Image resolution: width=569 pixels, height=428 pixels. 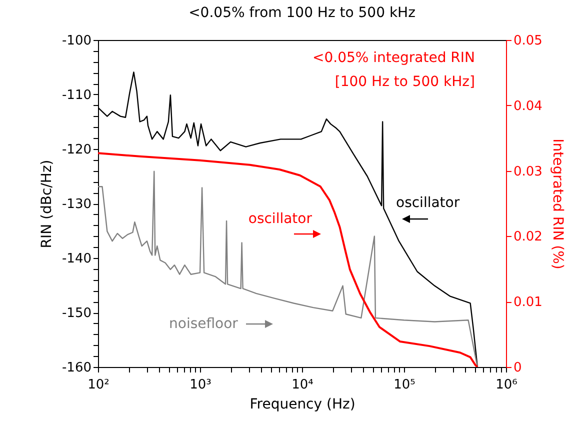 I want to click on x-tick-label: 10⁶, so click(x=507, y=385).